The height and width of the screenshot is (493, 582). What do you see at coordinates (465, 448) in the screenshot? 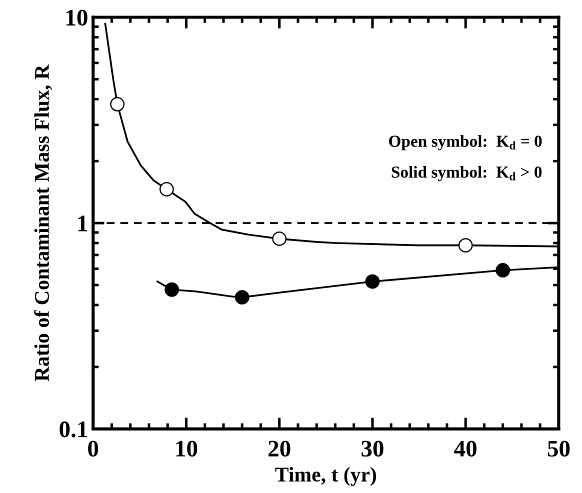
I see `x-tick-label: 40` at bounding box center [465, 448].